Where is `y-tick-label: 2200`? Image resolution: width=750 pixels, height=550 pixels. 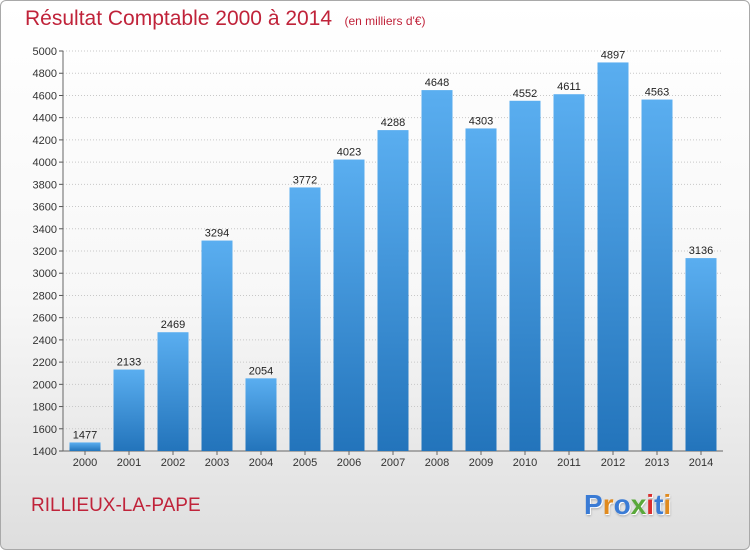
y-tick-label: 2200 is located at coordinates (45, 363).